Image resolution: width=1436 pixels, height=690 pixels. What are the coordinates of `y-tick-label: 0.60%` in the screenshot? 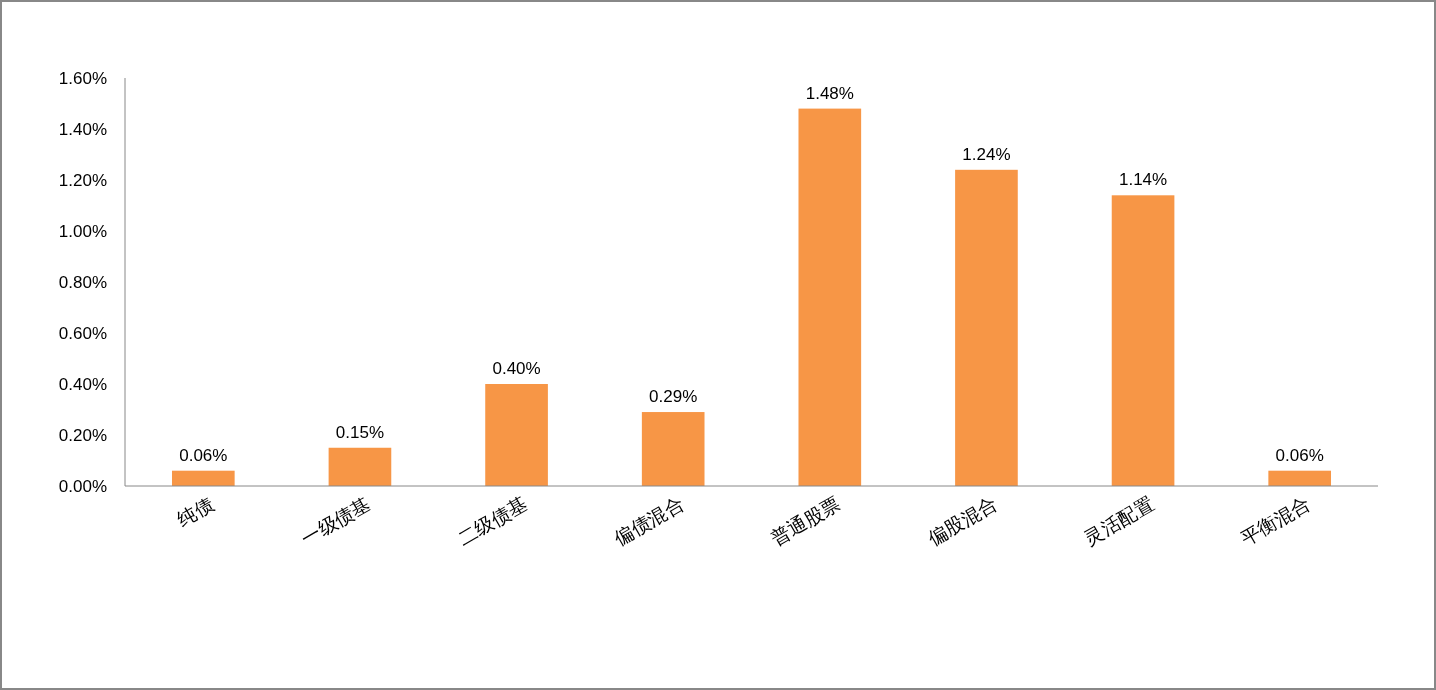 It's located at (82, 333).